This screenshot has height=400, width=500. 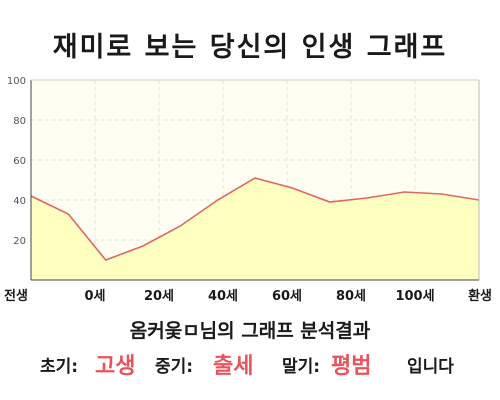 What do you see at coordinates (287, 296) in the screenshot?
I see `x-tick-label: 60세` at bounding box center [287, 296].